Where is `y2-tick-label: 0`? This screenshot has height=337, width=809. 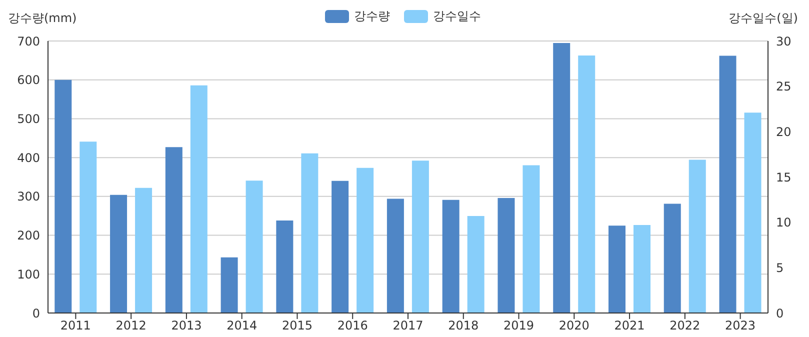 y2-tick-label: 0 is located at coordinates (780, 313).